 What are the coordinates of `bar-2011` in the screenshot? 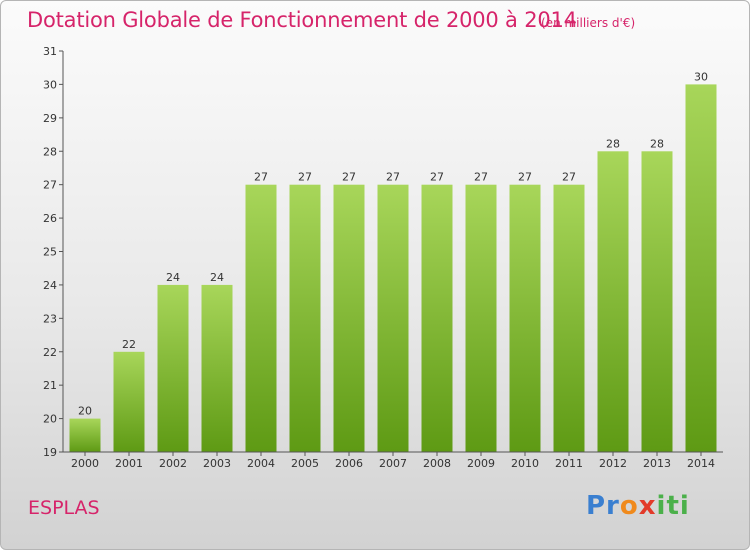 It's located at (569, 318).